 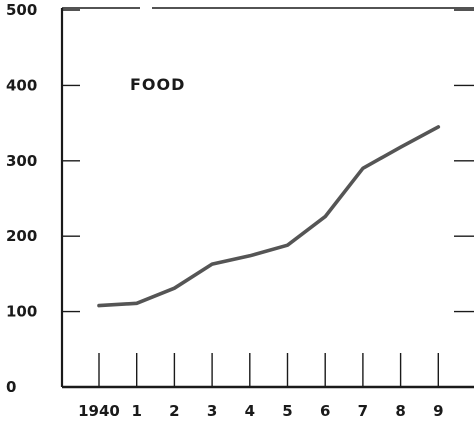 I want to click on y-tick-label: 300, so click(x=21, y=161).